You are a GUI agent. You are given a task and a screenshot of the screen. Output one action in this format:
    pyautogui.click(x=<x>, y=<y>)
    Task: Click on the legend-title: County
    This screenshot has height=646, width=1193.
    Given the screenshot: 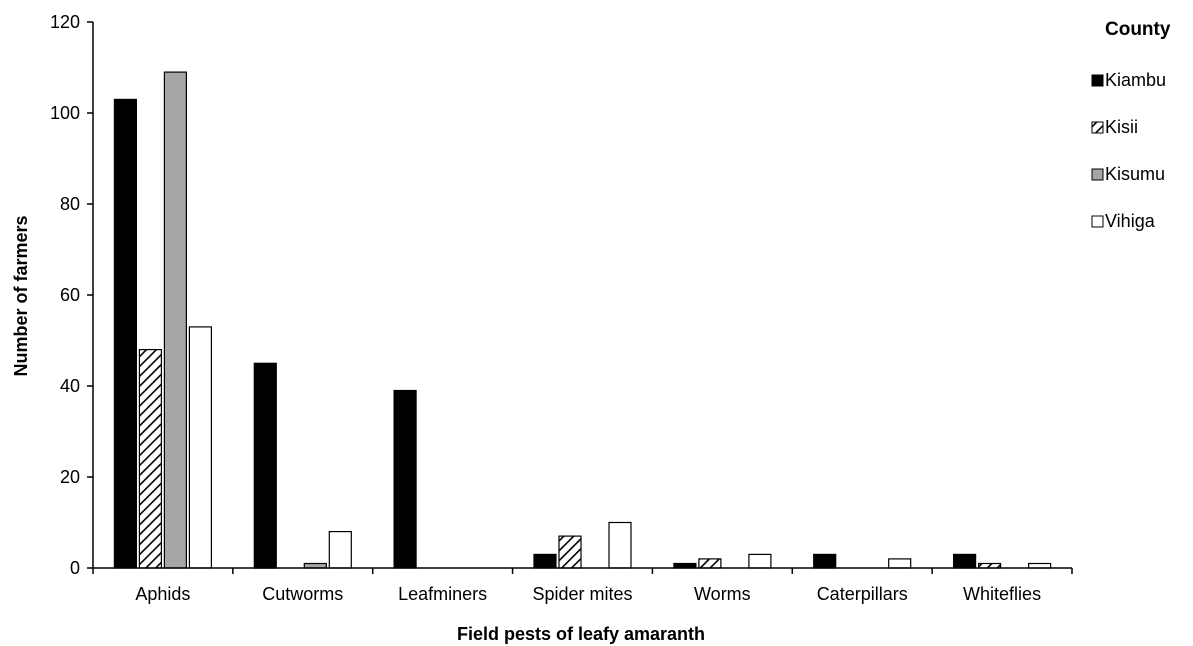 What is the action you would take?
    pyautogui.click(x=1138, y=29)
    